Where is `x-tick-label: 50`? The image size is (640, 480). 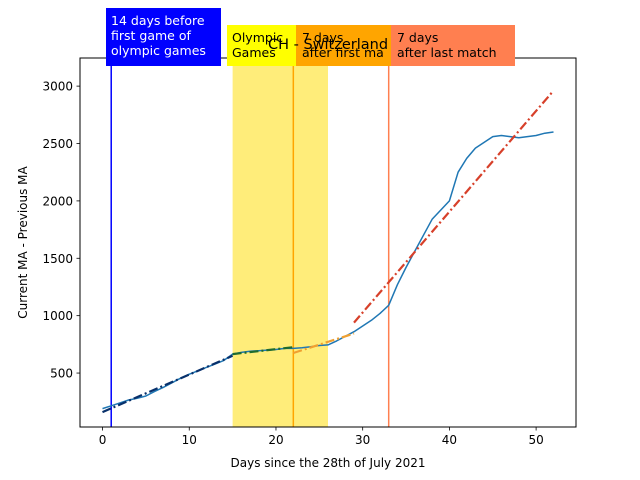
x-tick-label: 50 is located at coordinates (535, 440).